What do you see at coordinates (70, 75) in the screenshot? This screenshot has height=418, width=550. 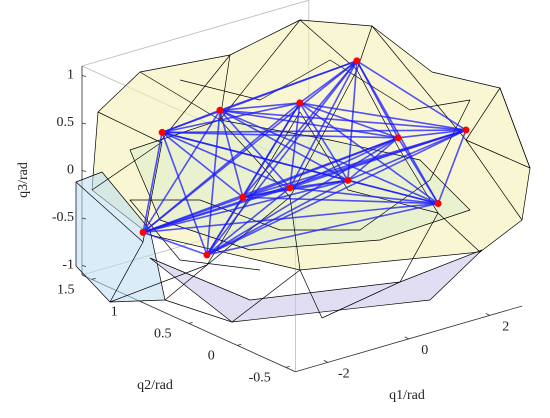 I see `z-tick-label: 1` at bounding box center [70, 75].